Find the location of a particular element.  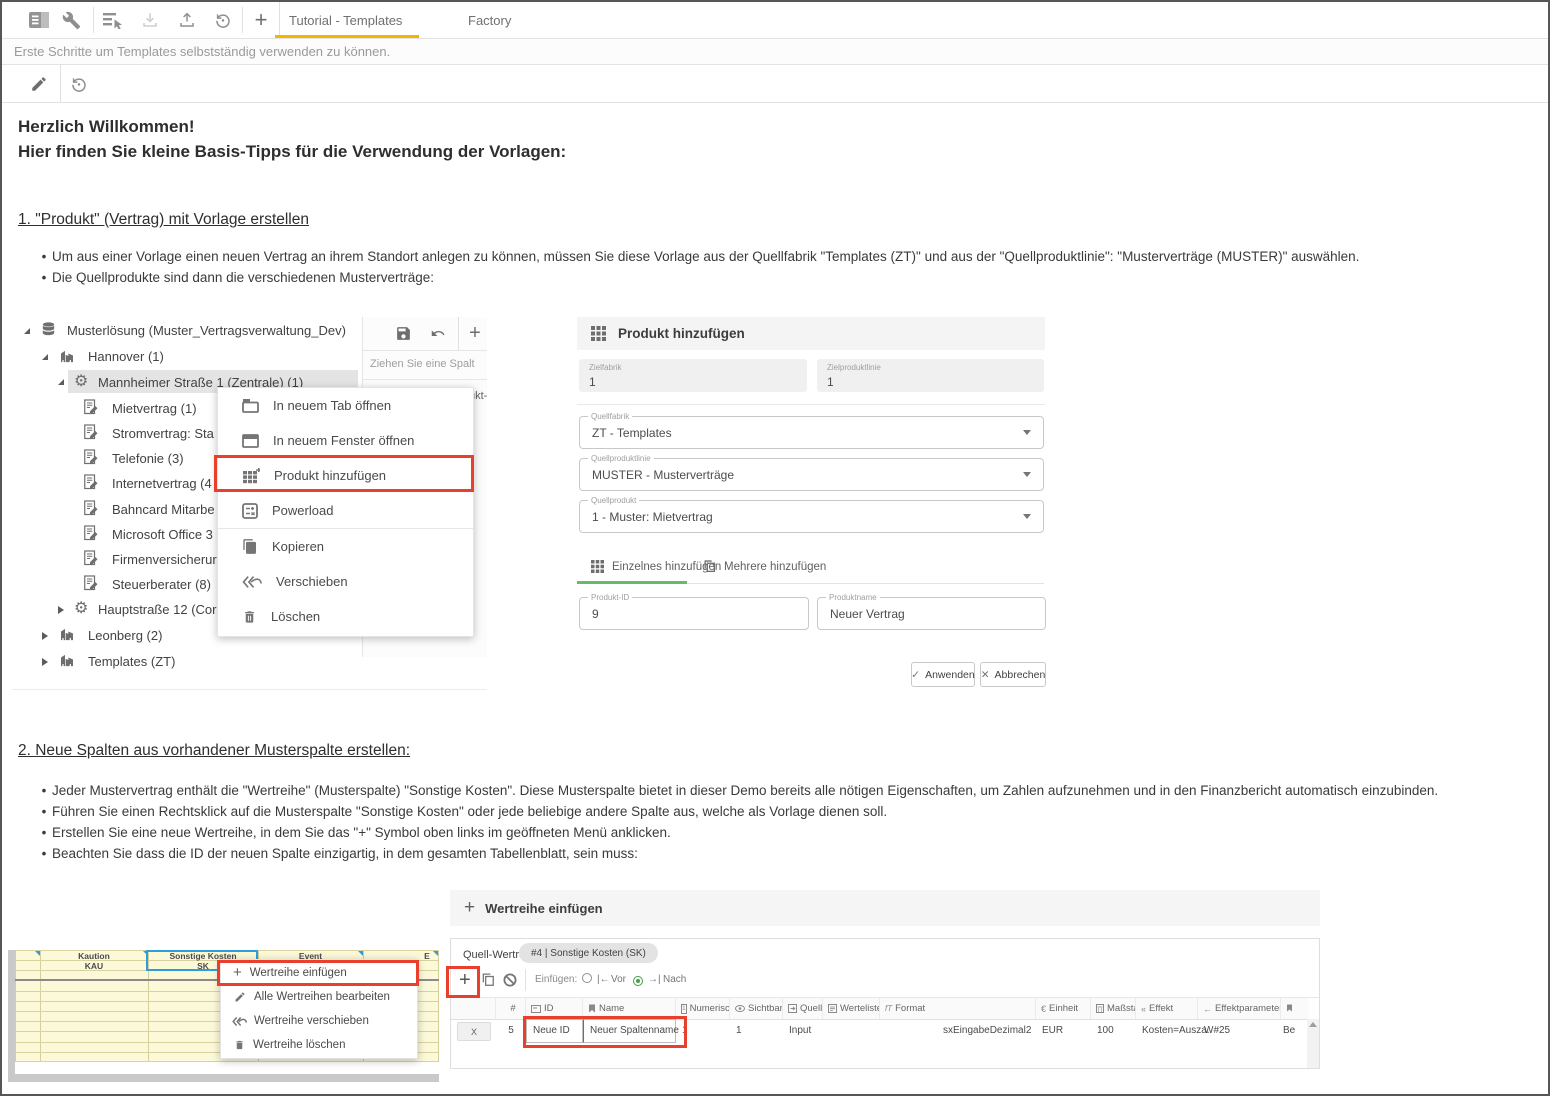

block-icon is located at coordinates (510, 980).